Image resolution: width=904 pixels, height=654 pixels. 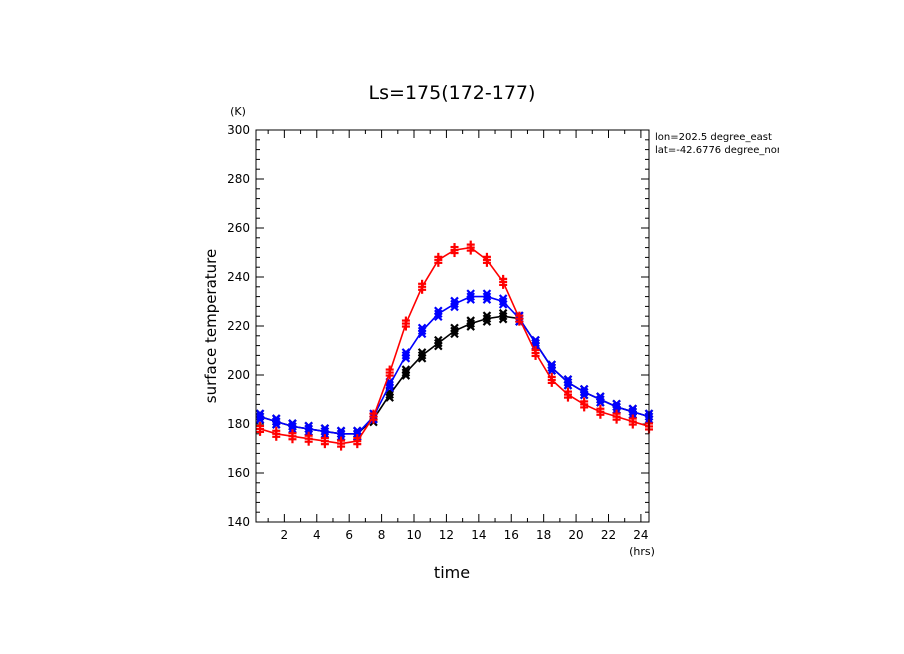 I want to click on plot-series, so click(x=454, y=345).